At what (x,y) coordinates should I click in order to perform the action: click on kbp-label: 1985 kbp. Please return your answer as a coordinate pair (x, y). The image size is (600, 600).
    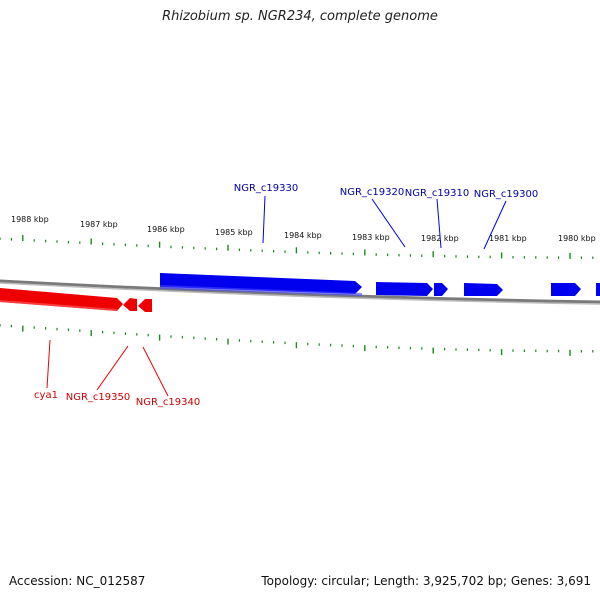
    Looking at the image, I should click on (234, 232).